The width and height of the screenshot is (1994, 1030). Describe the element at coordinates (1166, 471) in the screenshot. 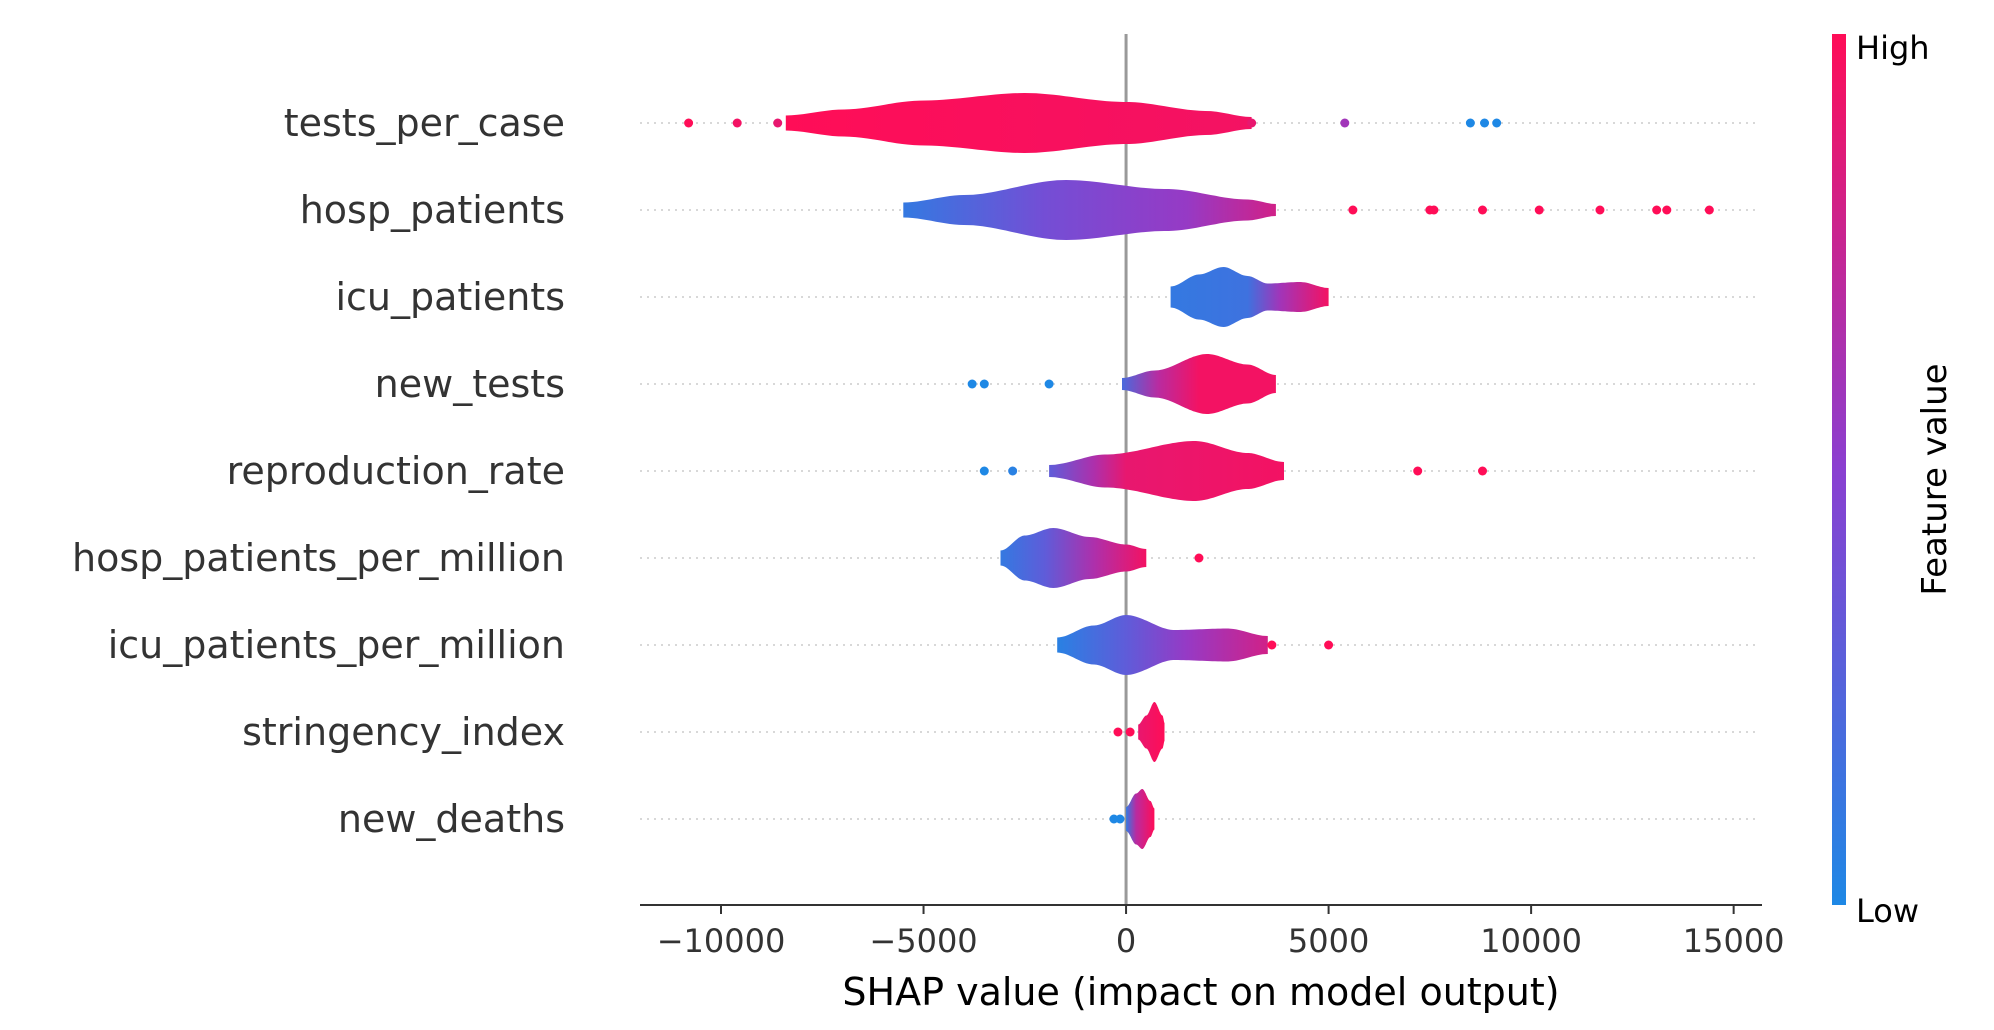

I see `violin-reproduction-rate` at that location.